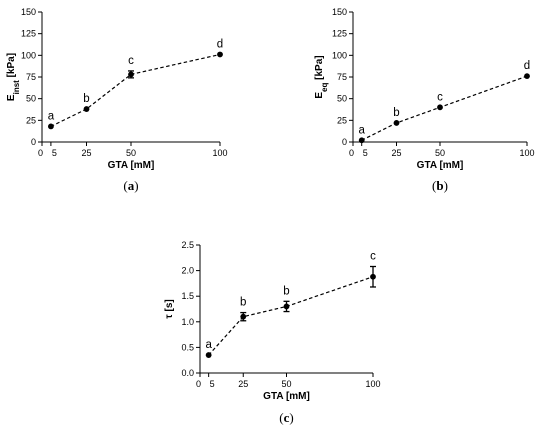 This screenshot has height=429, width=550. I want to click on y-axis-title: τ [s], so click(169, 308).